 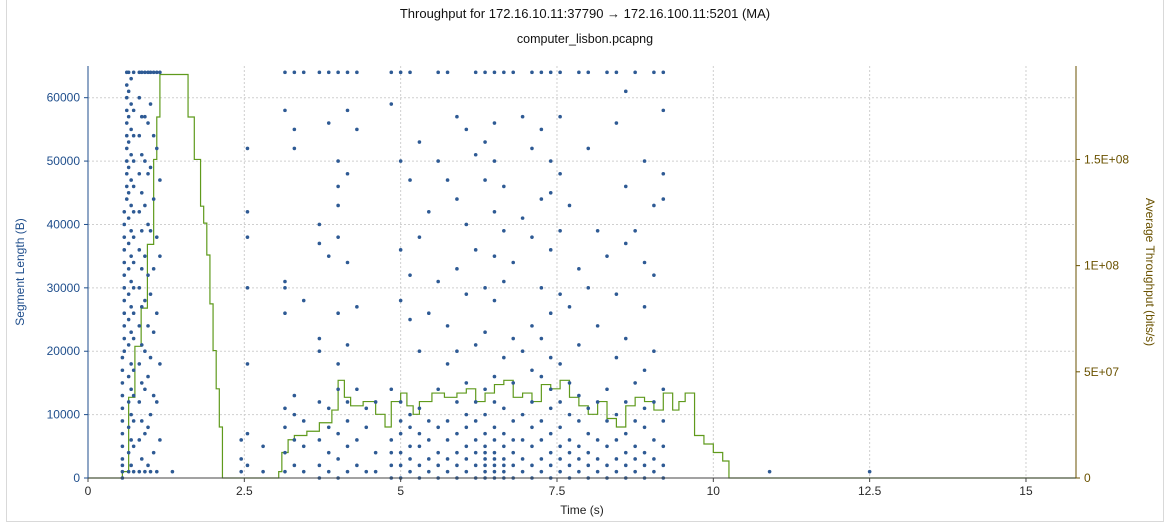 What do you see at coordinates (1087, 478) in the screenshot?
I see `y-right-tick-label: 0` at bounding box center [1087, 478].